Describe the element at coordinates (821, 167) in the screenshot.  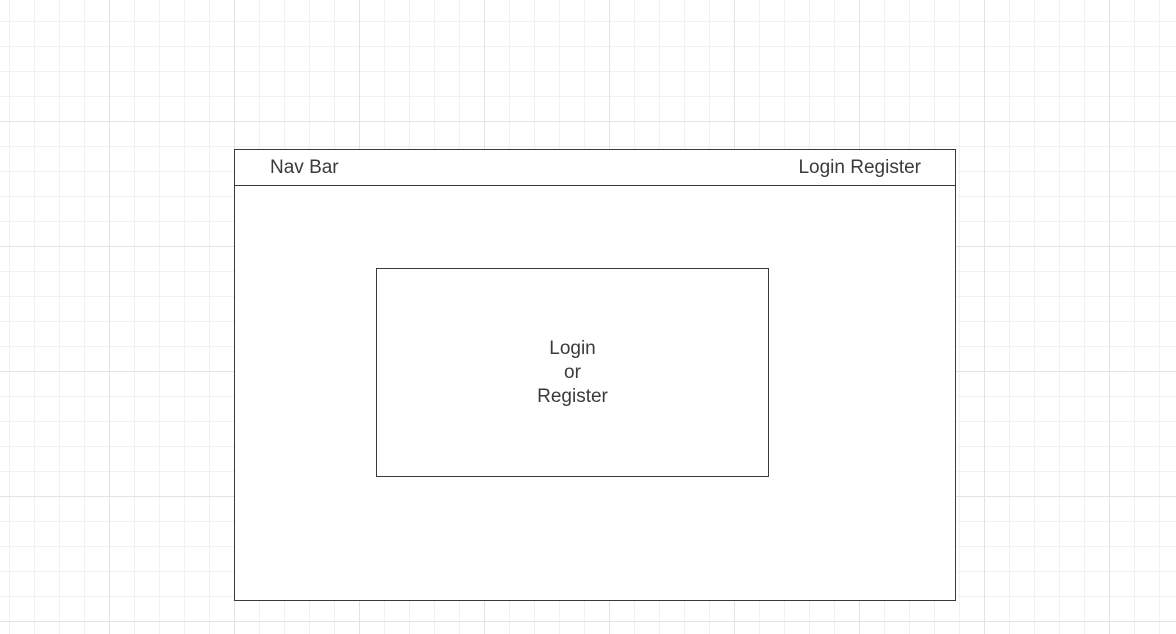
I see `nav-login-link: Login` at that location.